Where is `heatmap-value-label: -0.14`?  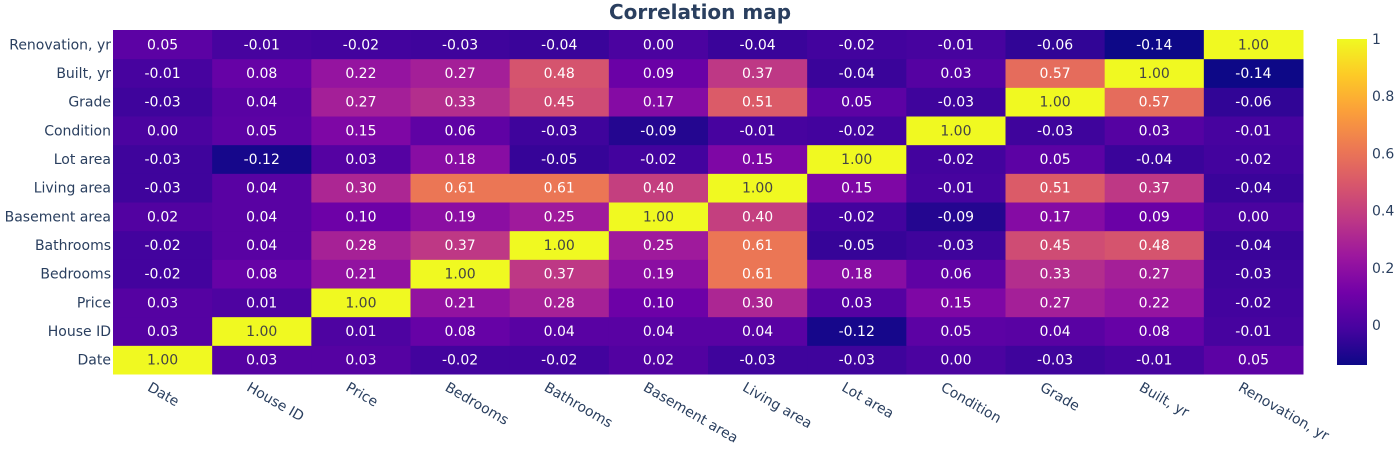
heatmap-value-label: -0.14 is located at coordinates (1253, 74).